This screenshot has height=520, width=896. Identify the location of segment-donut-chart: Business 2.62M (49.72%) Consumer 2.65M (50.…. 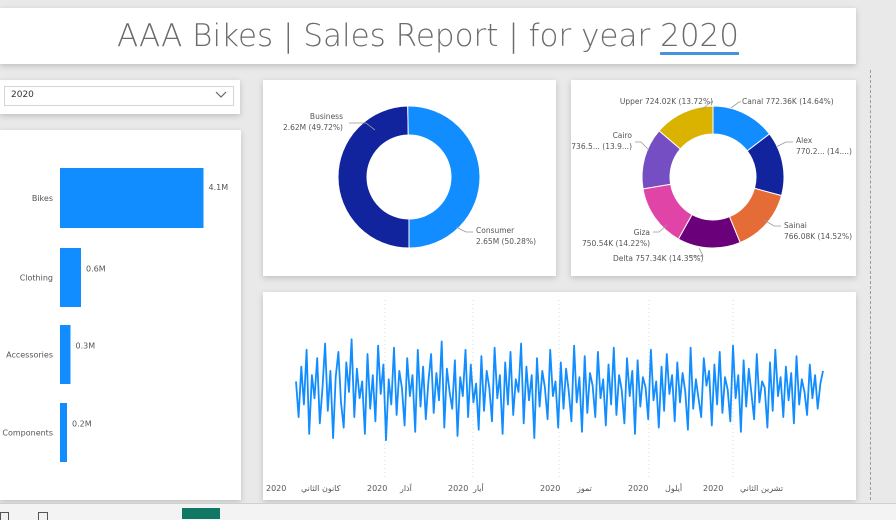
(409, 178).